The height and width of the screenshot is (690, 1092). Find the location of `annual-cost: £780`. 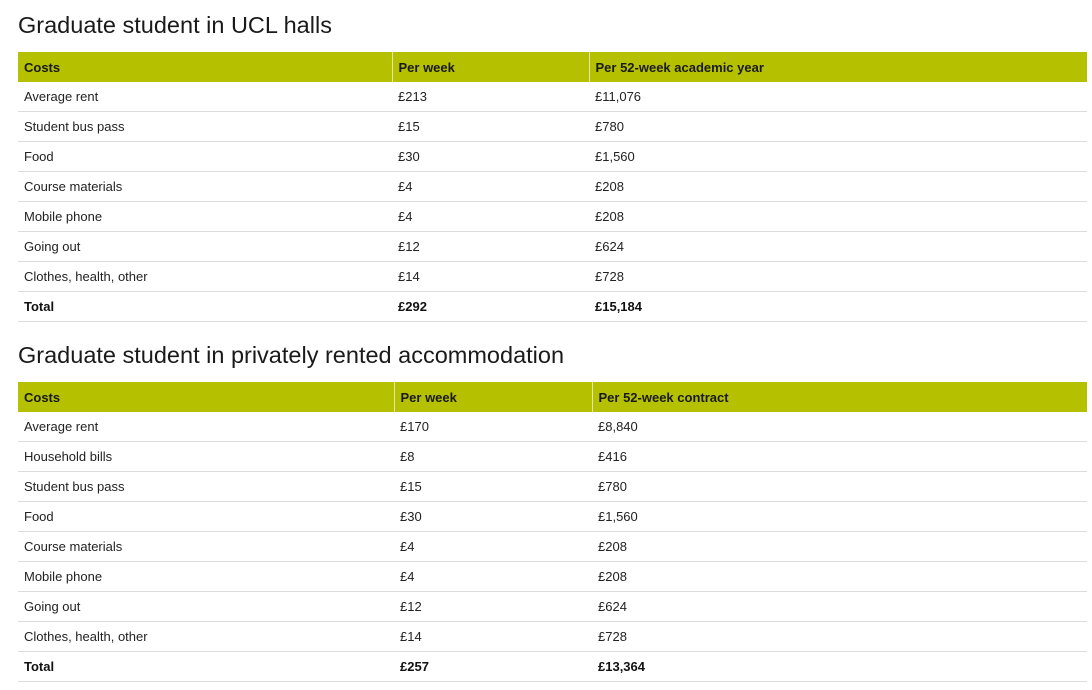

annual-cost: £780 is located at coordinates (838, 126).